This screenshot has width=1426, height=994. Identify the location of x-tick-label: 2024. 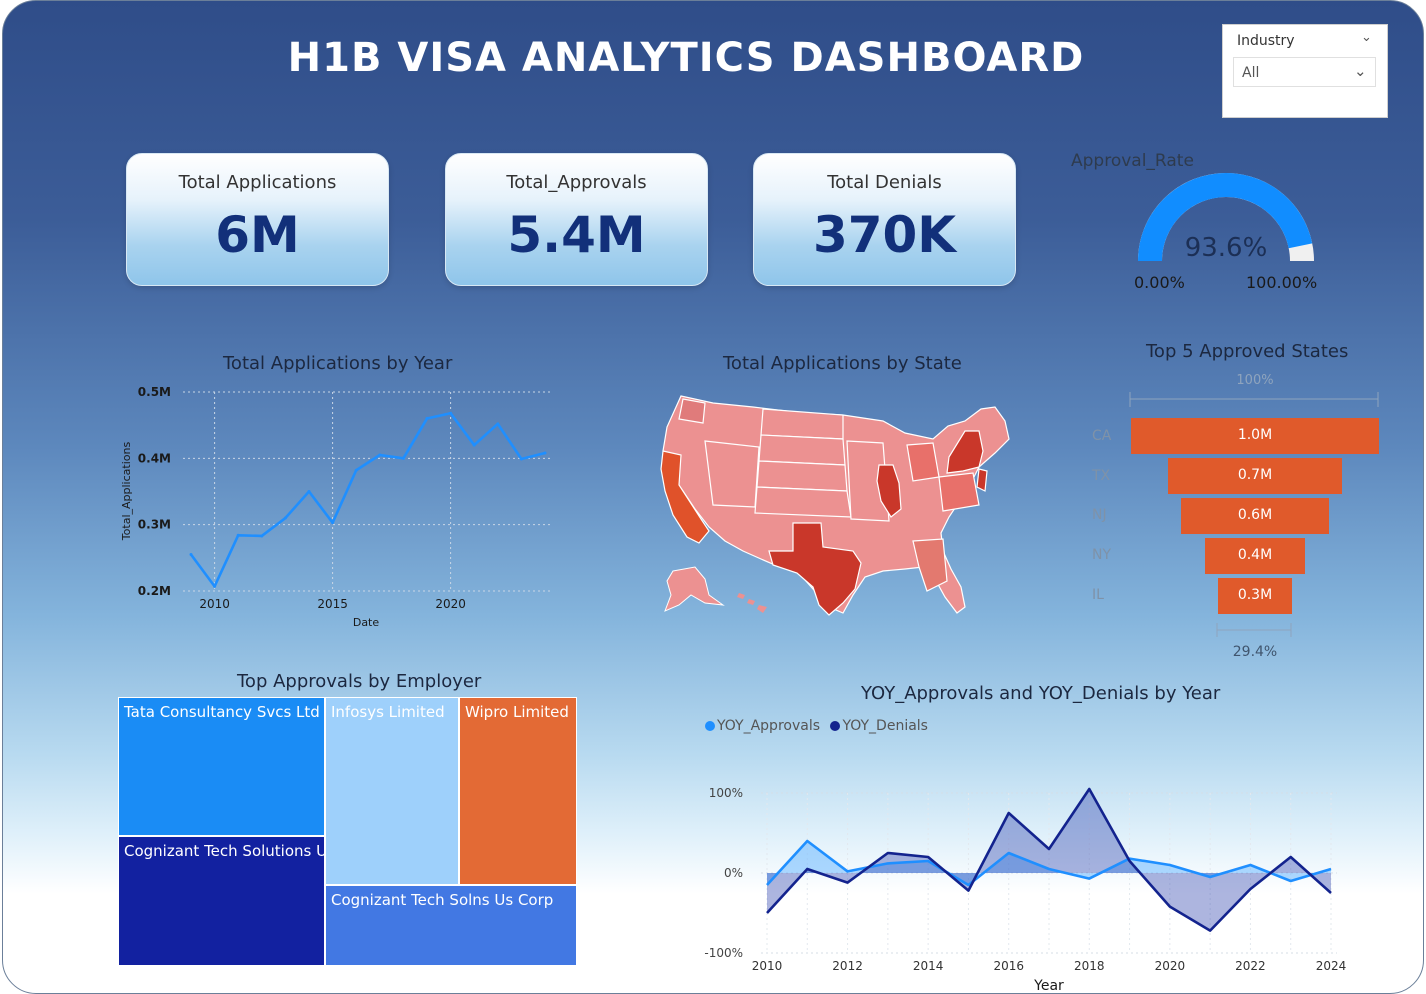
(1331, 966).